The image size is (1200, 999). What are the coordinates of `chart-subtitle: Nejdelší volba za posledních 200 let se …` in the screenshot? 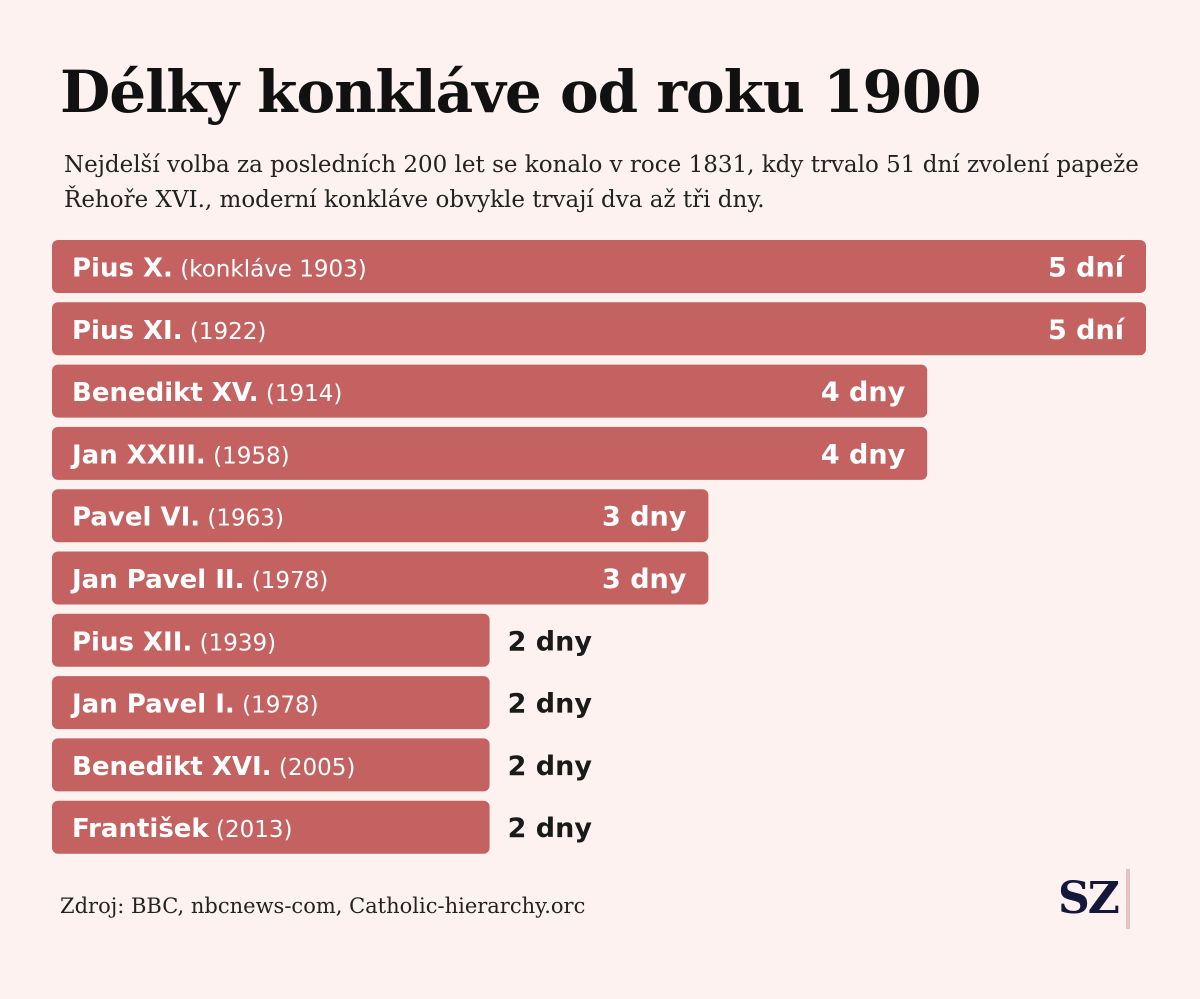 It's located at (601, 182).